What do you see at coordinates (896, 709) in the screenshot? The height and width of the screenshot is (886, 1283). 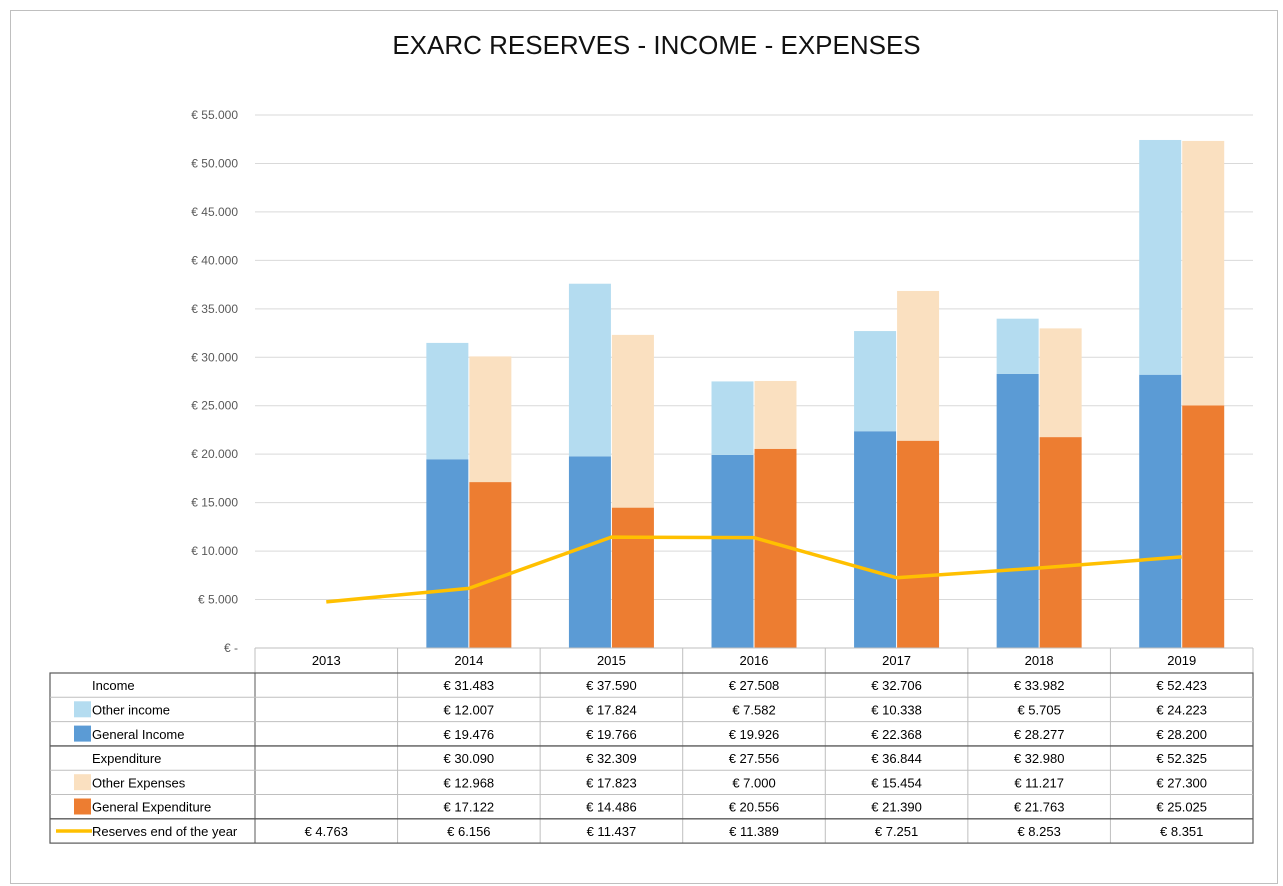 I see `table-cell: € 10.338` at bounding box center [896, 709].